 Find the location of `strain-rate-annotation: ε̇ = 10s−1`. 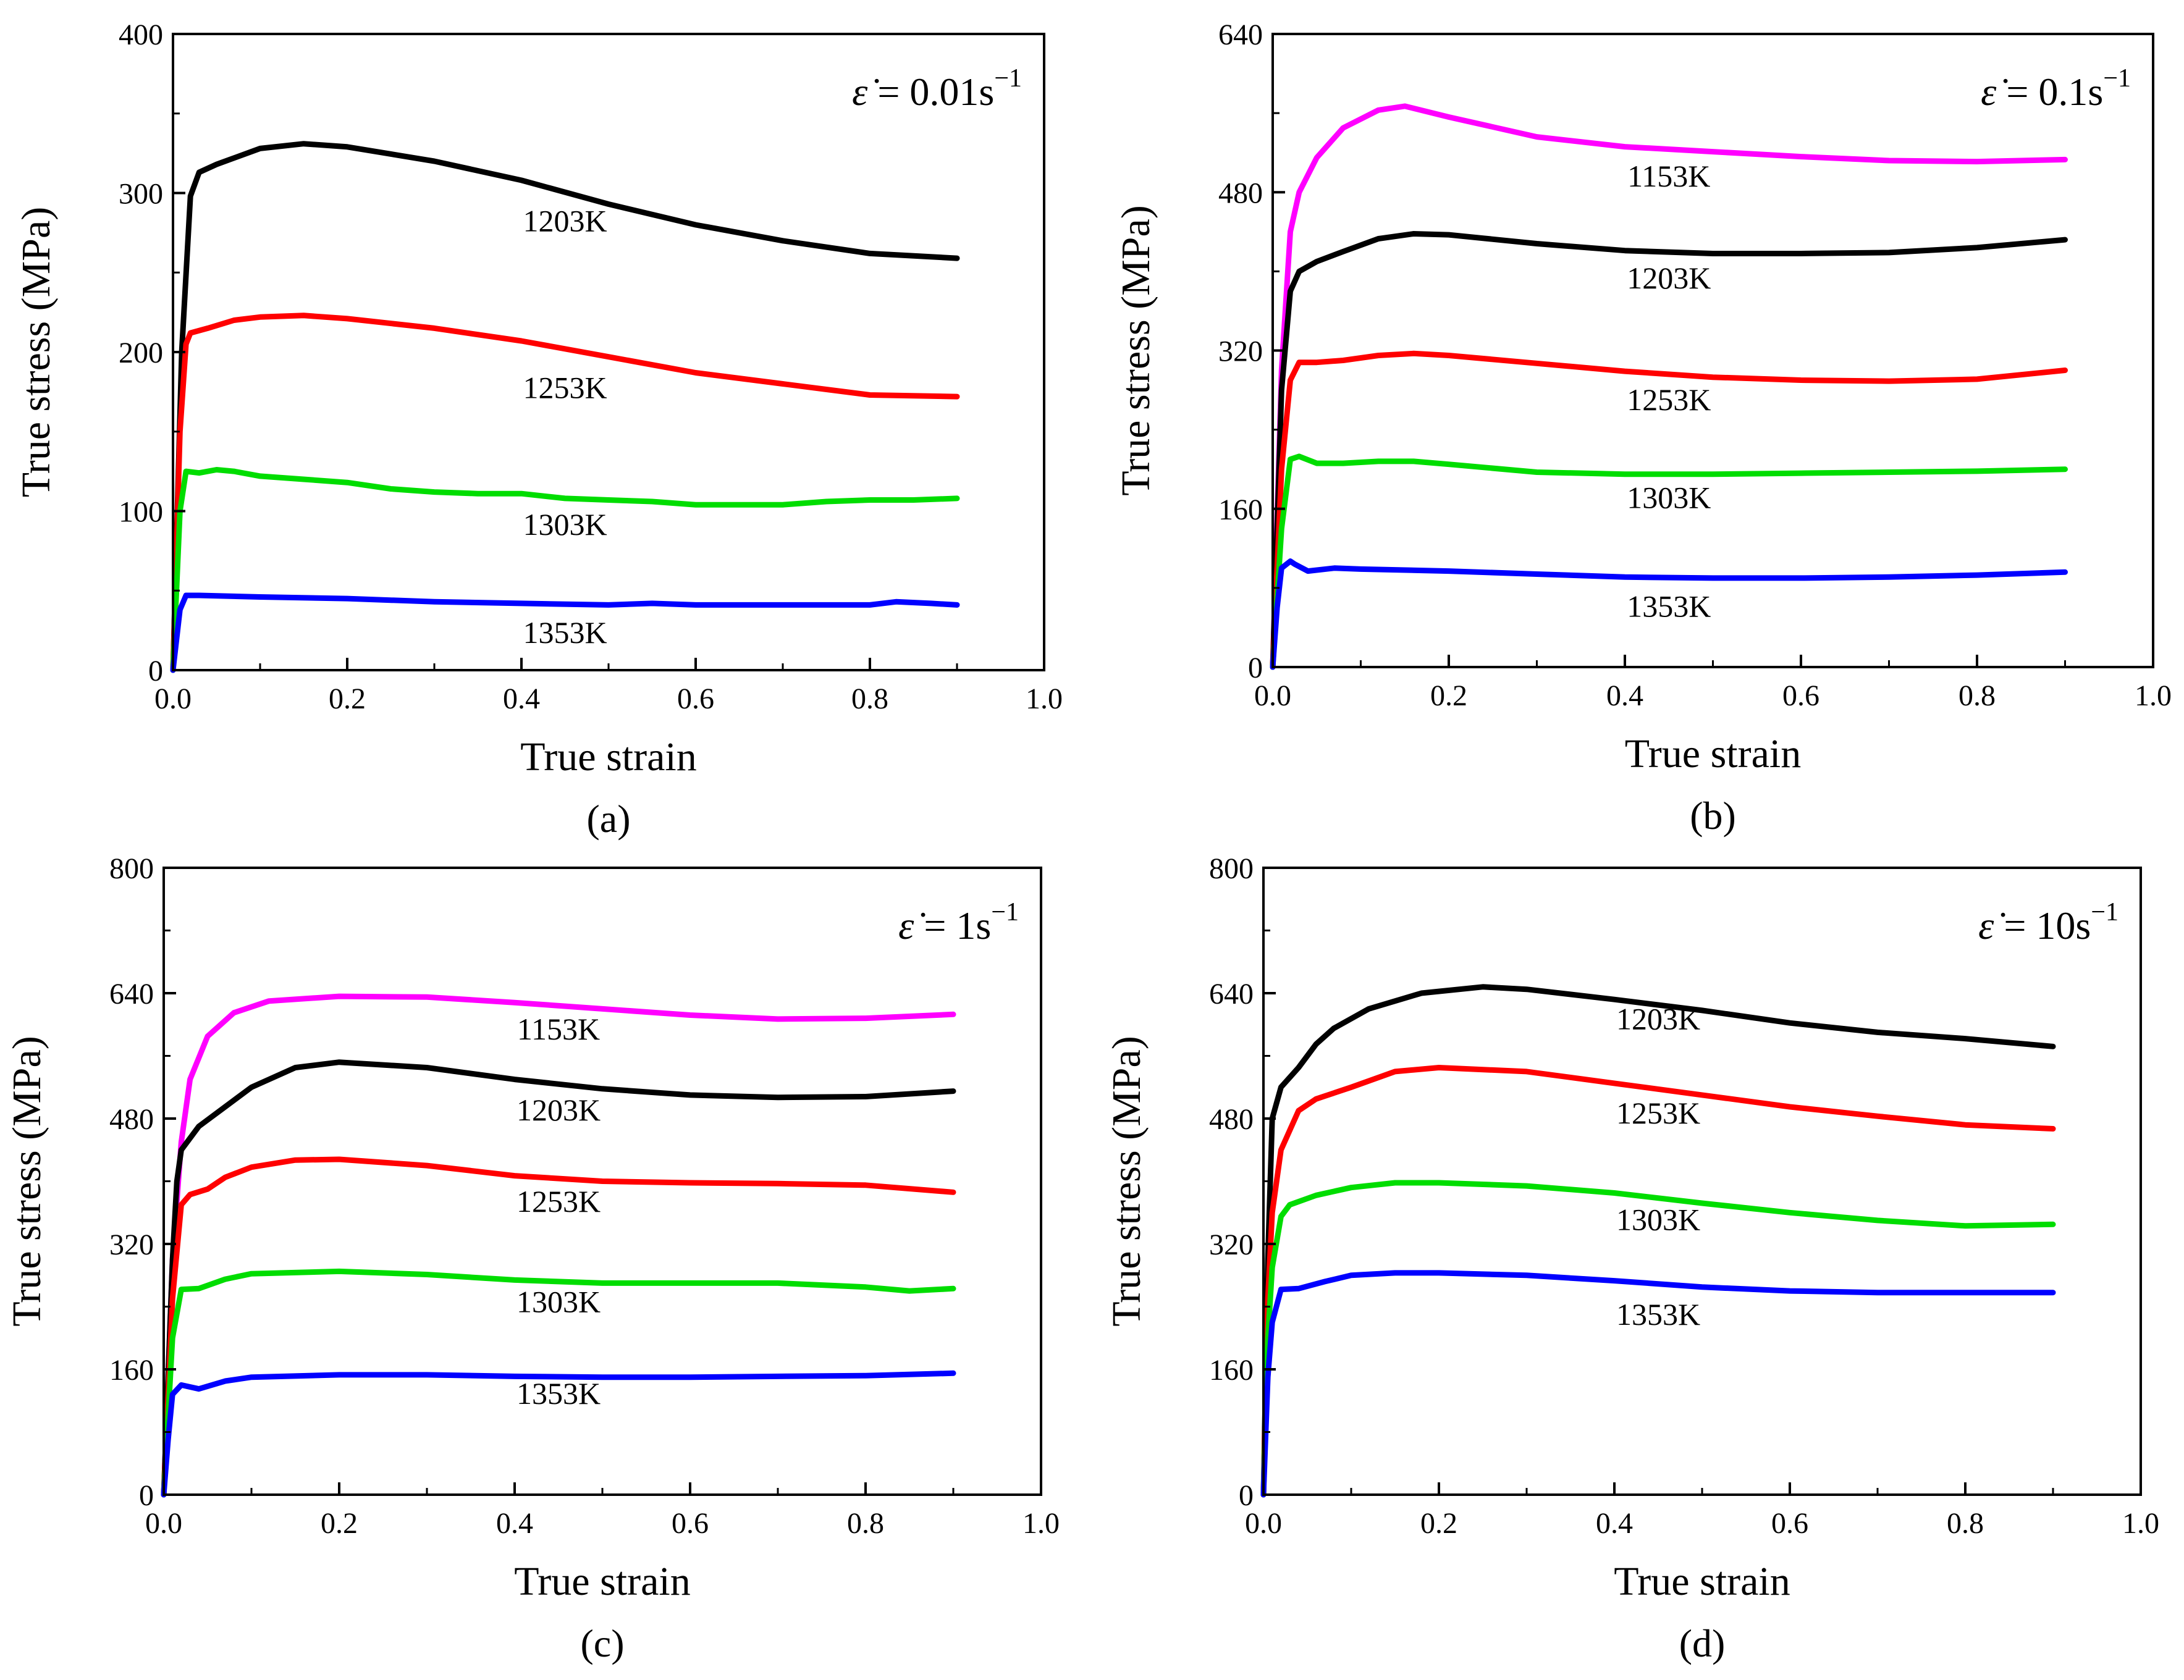

strain-rate-annotation: ε̇ = 10s−1 is located at coordinates (2048, 923).